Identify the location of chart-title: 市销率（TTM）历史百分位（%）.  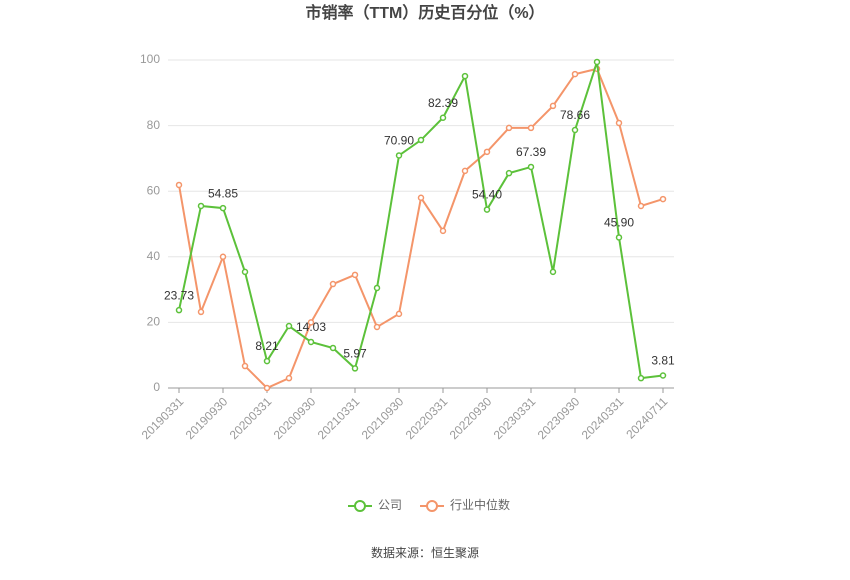
(424, 12).